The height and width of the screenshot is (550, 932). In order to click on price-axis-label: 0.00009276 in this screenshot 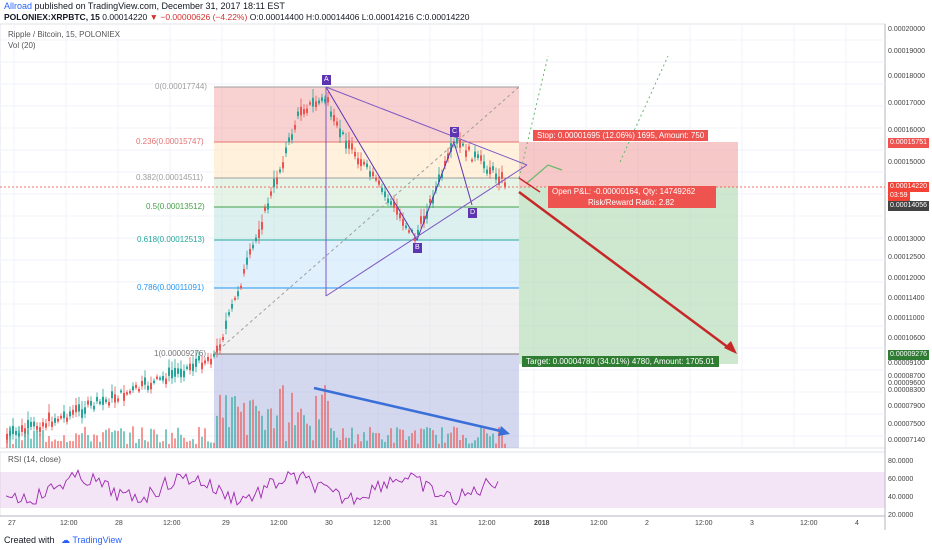, I will do `click(908, 355)`.